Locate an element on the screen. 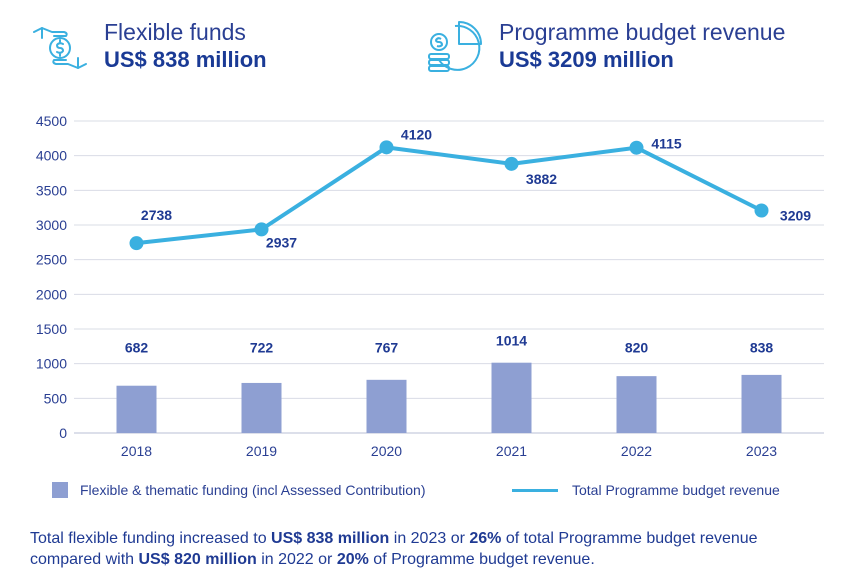  x-tick-label: 2022 is located at coordinates (636, 451).